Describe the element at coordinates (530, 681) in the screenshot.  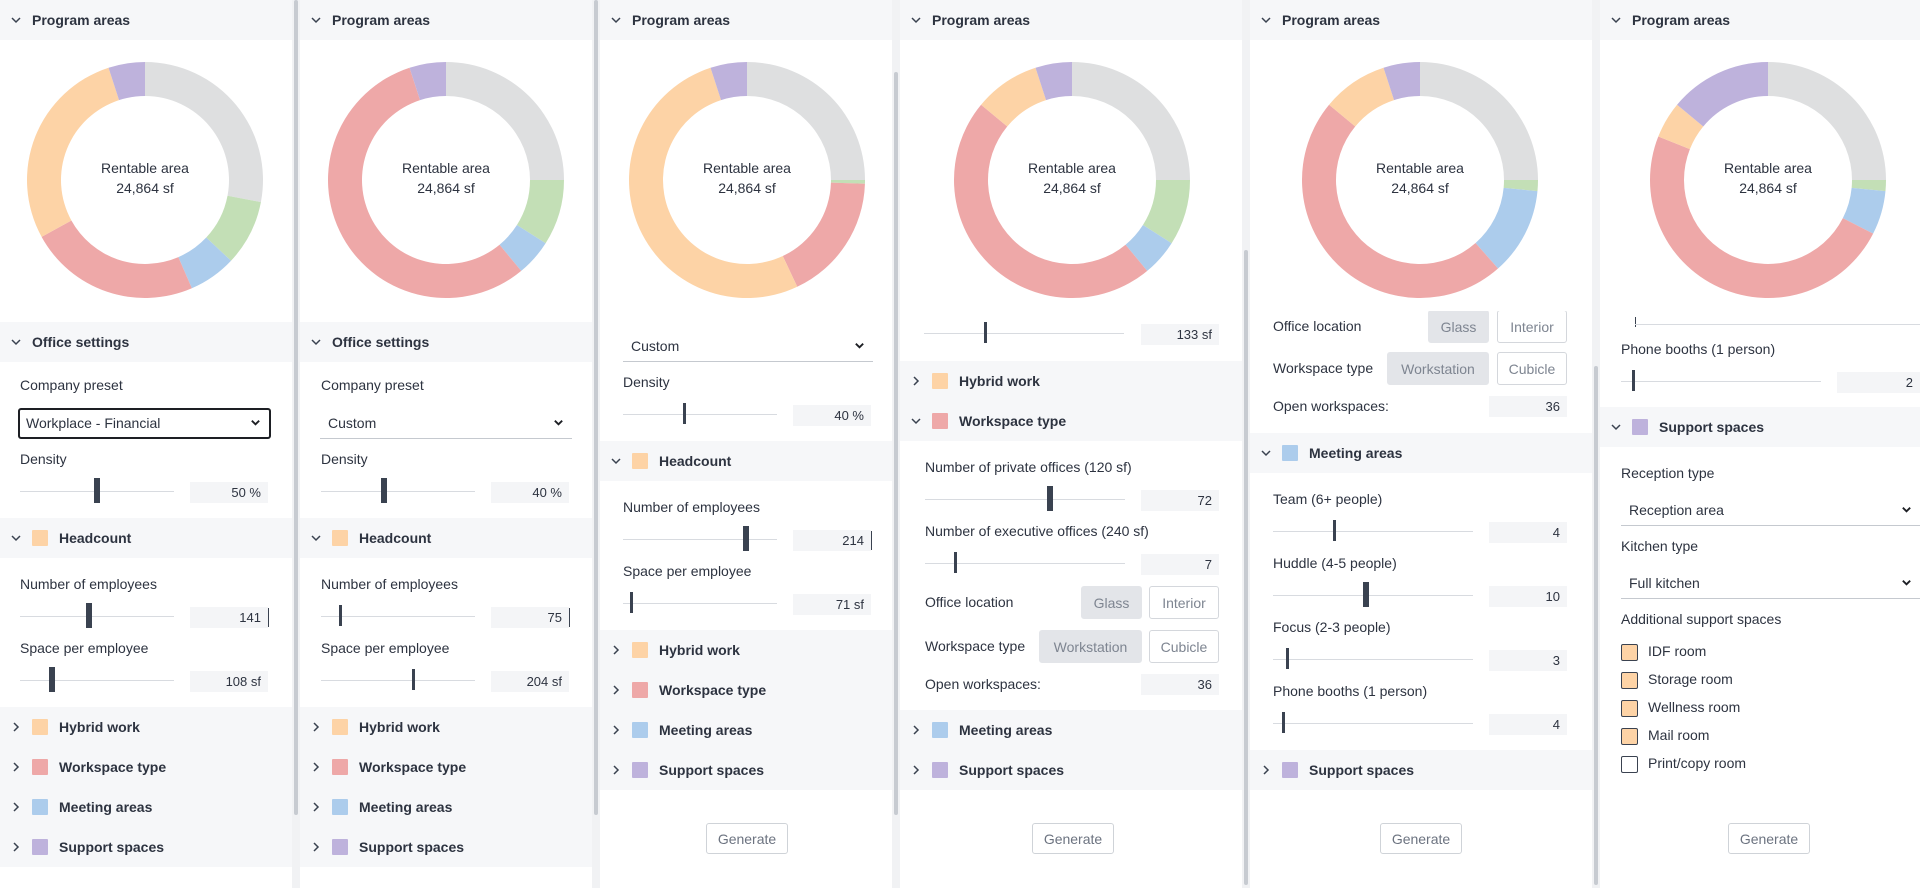
I see `space-per-employee-value: 204 sf` at that location.